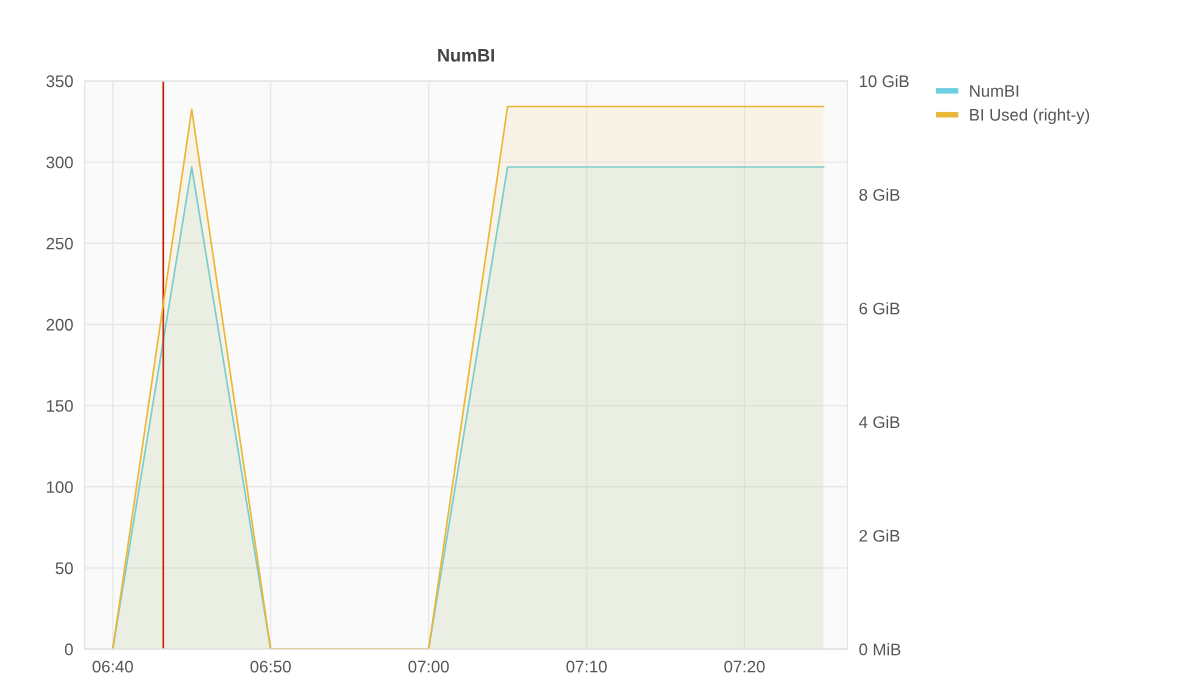  Describe the element at coordinates (880, 649) in the screenshot. I see `y2-tick-label: 0 MiB` at that location.